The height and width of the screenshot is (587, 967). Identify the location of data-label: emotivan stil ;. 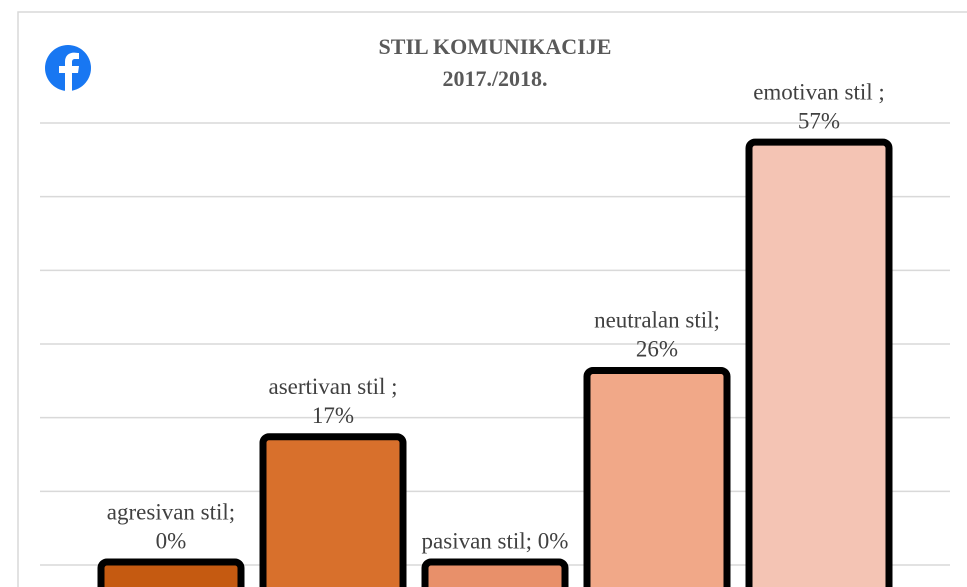
(819, 91).